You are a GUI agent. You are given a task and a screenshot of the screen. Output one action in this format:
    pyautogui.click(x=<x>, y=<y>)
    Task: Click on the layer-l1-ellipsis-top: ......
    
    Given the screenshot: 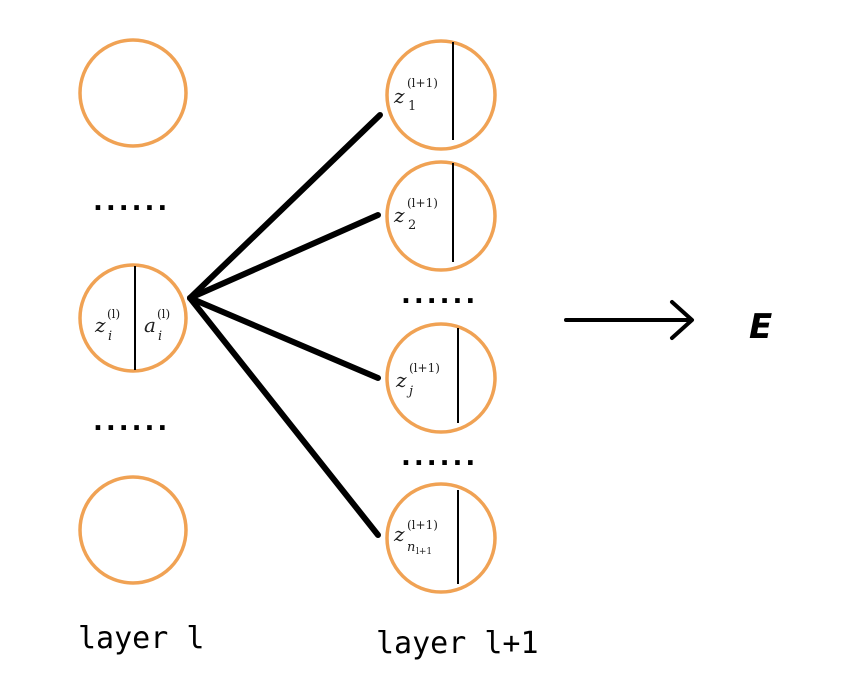 What is the action you would take?
    pyautogui.click(x=439, y=295)
    